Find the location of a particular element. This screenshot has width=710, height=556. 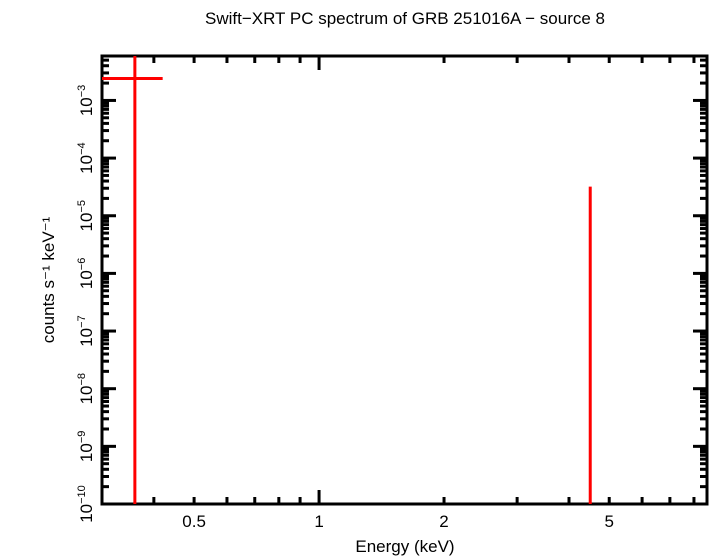

x-tick-label: 0.5 is located at coordinates (194, 521).